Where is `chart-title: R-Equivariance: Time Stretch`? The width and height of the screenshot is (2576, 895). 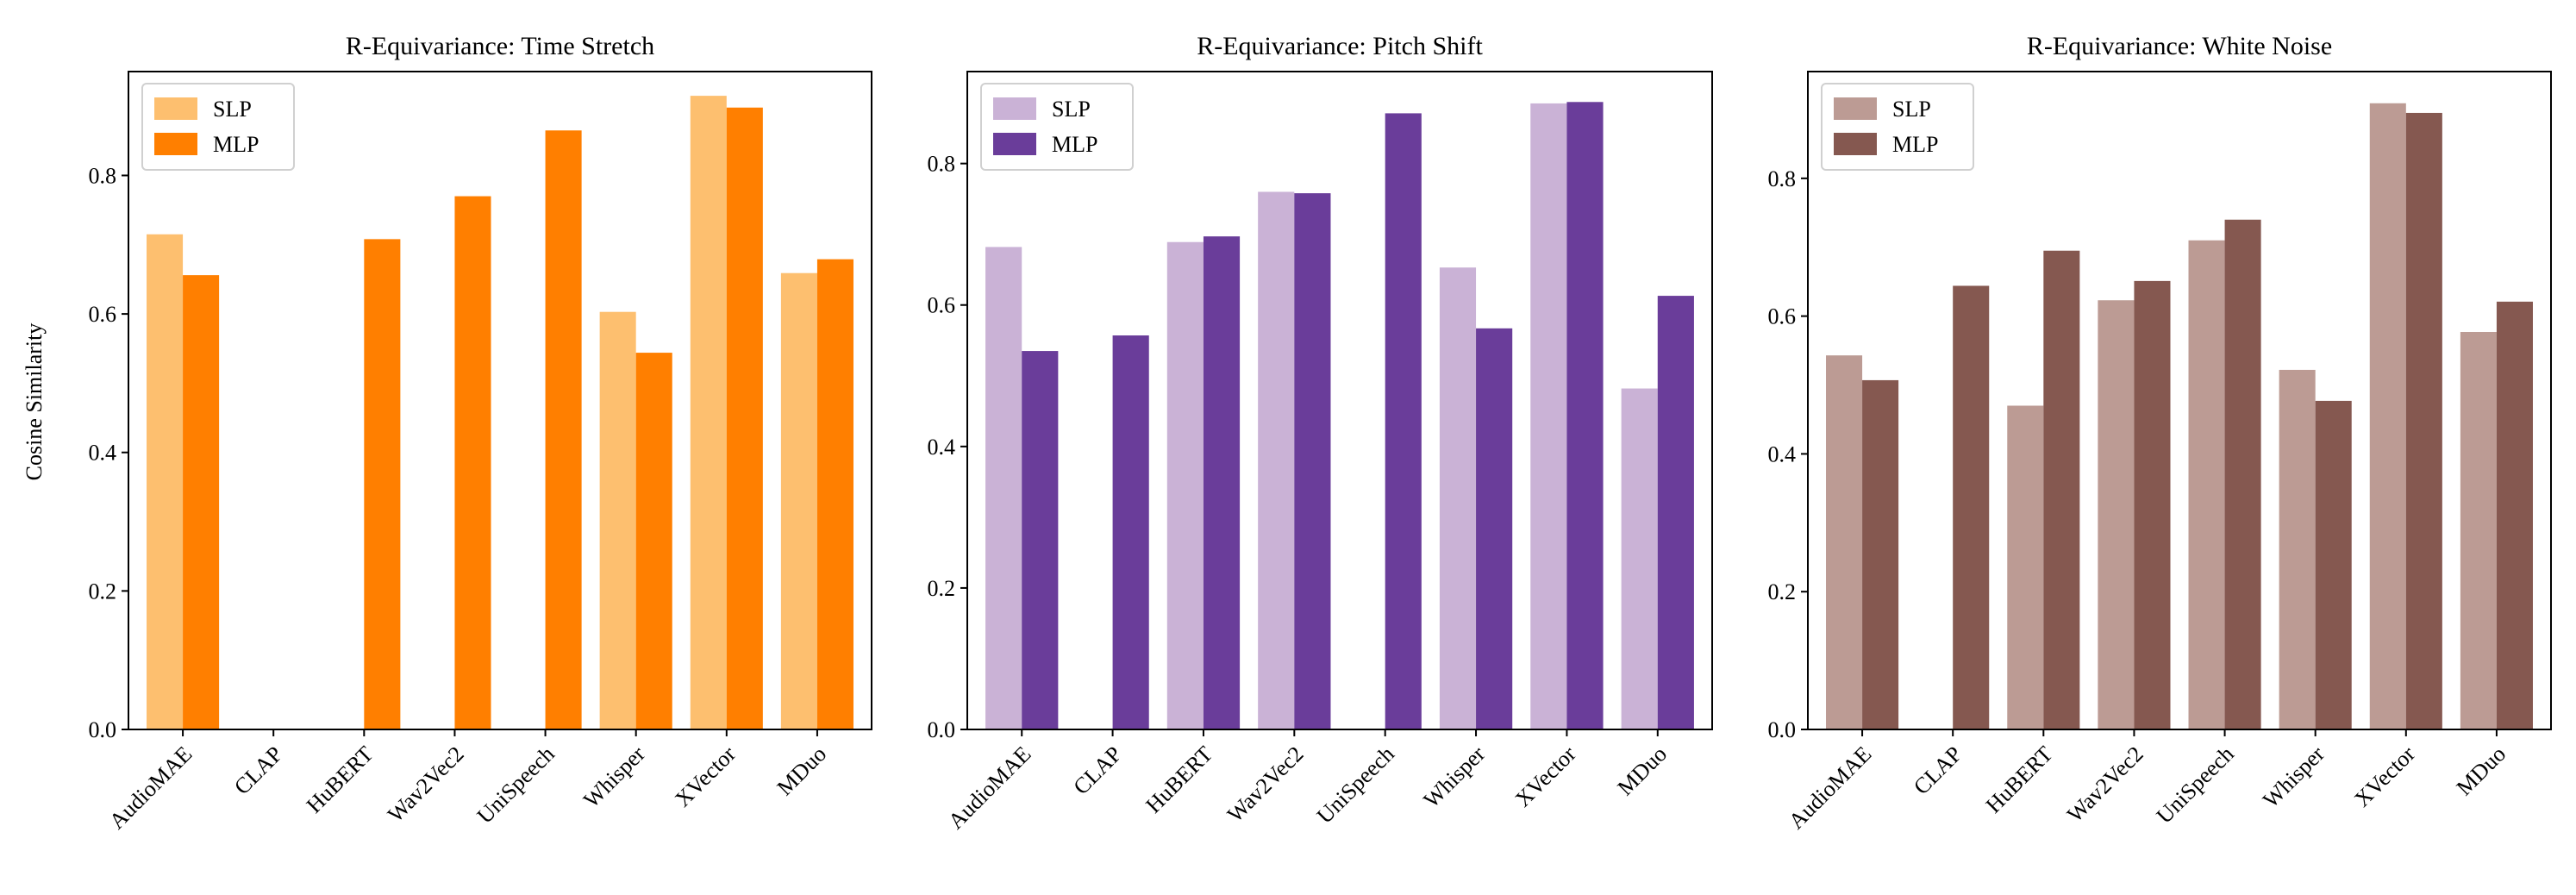 chart-title: R-Equivariance: Time Stretch is located at coordinates (500, 46).